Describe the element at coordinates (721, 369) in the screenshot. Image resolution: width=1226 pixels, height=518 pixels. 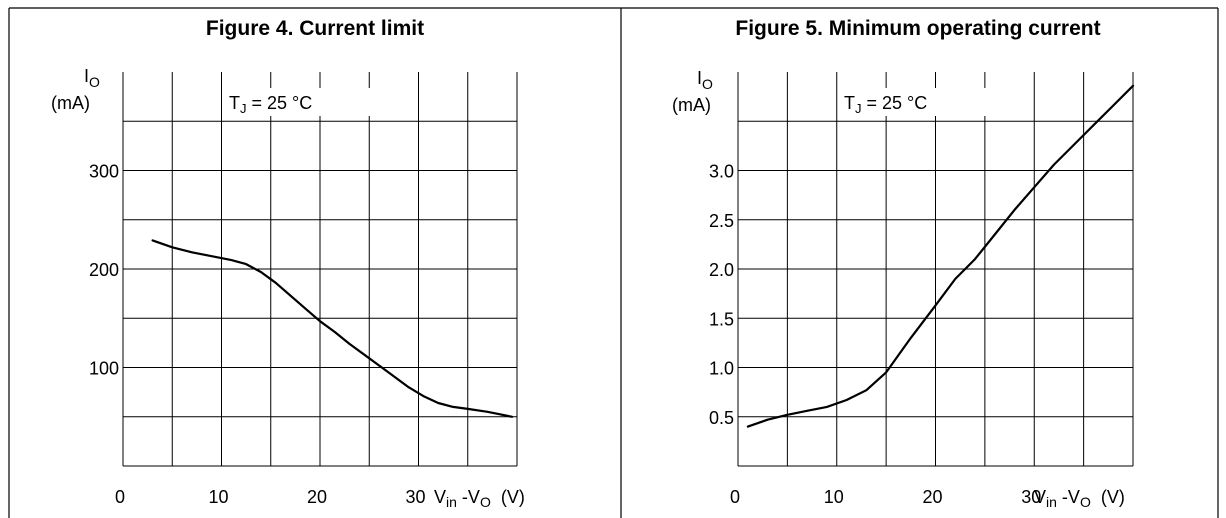
I see `y-tick-label: 1.0` at that location.